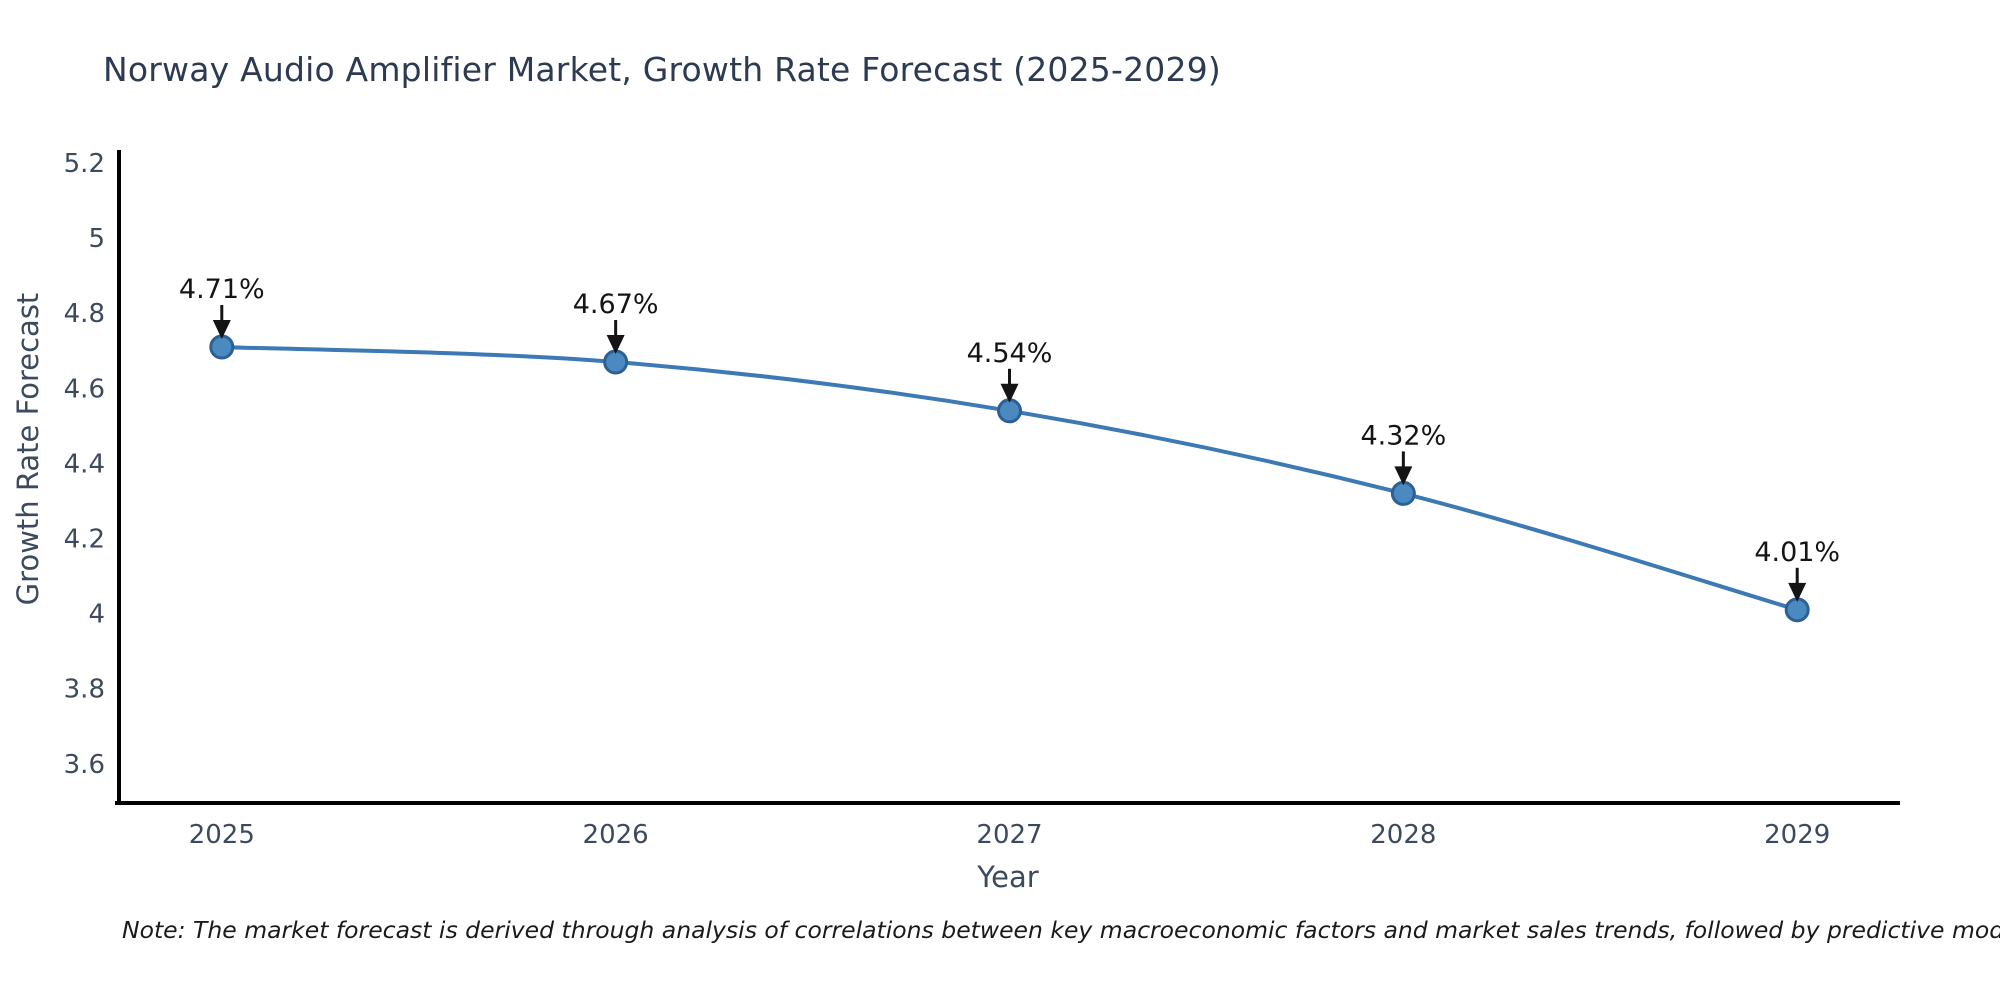  Describe the element at coordinates (84, 464) in the screenshot. I see `y-tick-label: 4.4` at that location.